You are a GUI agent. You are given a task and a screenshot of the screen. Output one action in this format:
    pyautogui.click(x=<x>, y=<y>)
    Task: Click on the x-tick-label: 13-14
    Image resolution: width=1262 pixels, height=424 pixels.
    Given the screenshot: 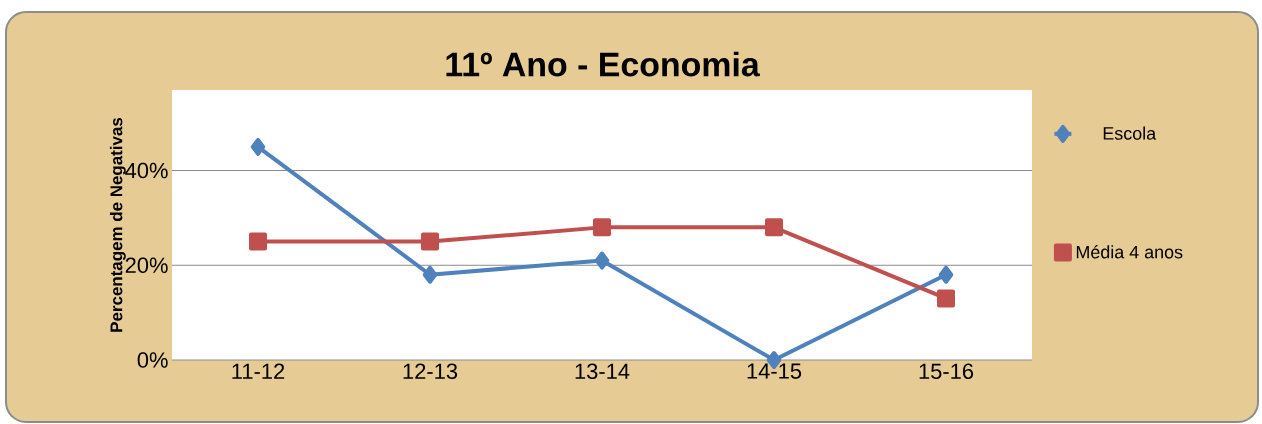 What is the action you would take?
    pyautogui.click(x=602, y=371)
    